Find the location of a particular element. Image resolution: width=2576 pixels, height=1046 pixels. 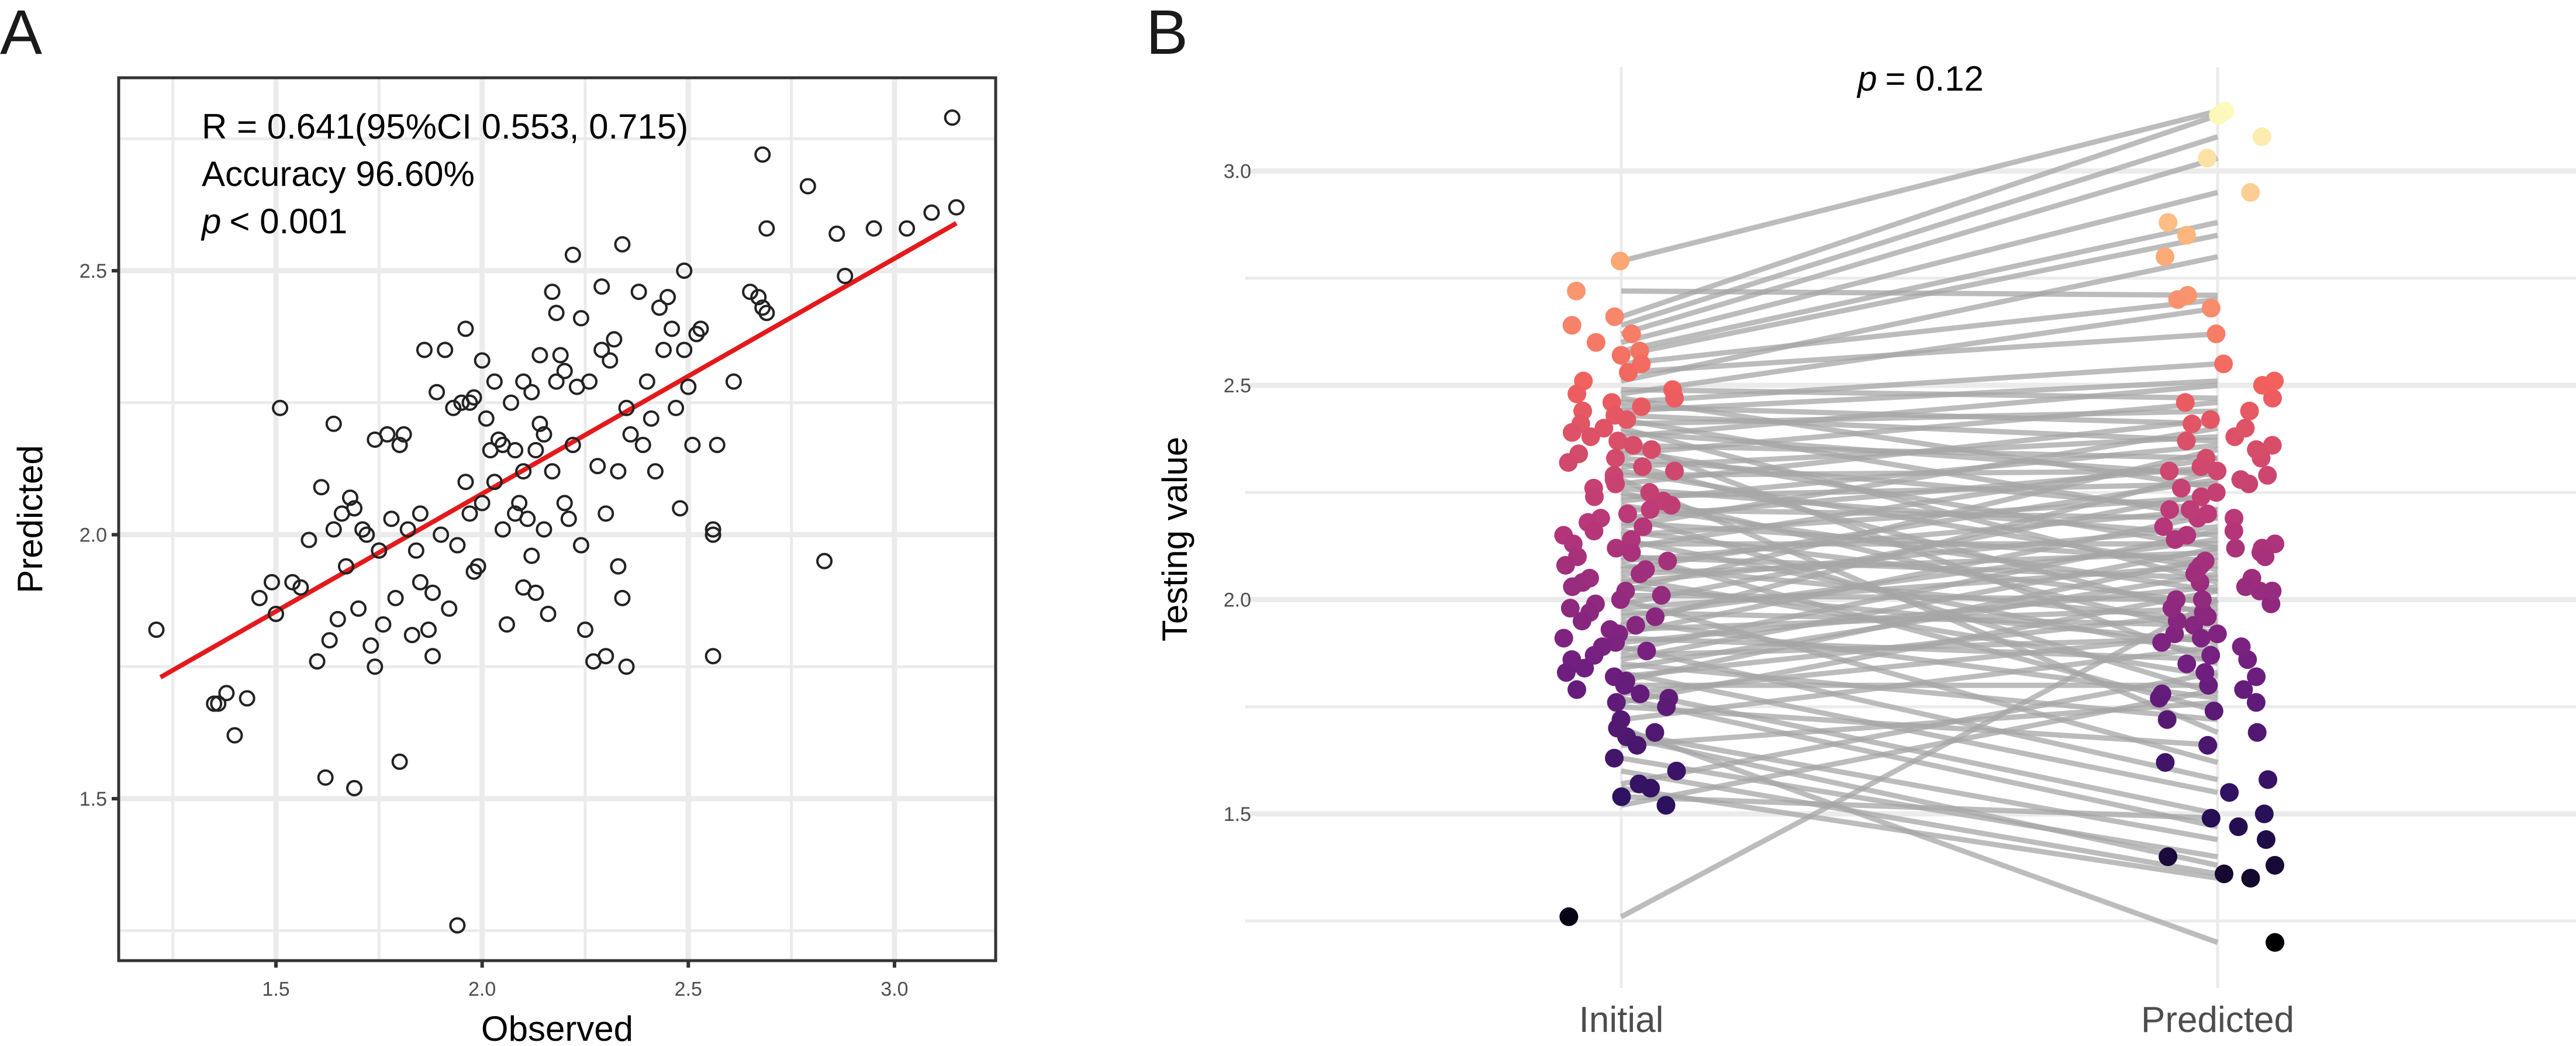

y-tick-label: 3.0 is located at coordinates (1237, 172).